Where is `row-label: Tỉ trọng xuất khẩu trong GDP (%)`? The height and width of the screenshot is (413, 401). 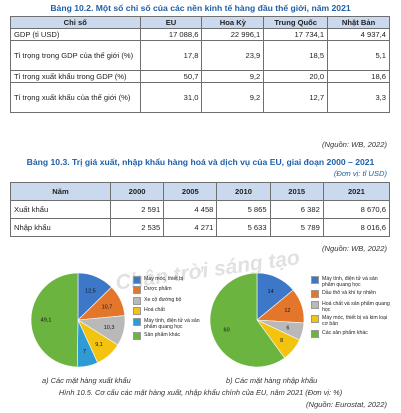
row-label: Tỉ trọng xuất khẩu trong GDP (%) is located at coordinates (75, 76).